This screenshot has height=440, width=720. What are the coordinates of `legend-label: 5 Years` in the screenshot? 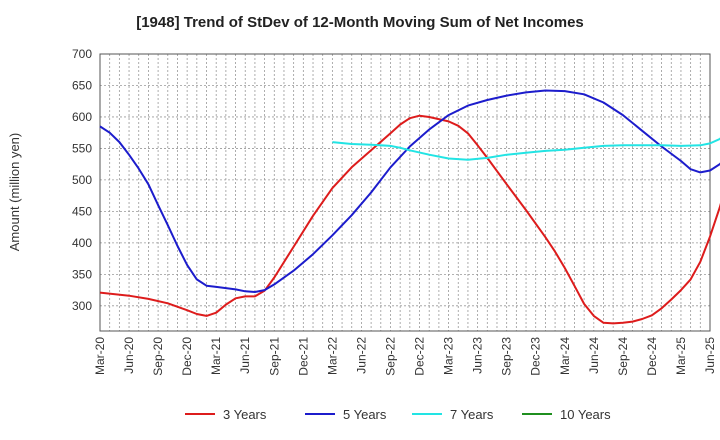 It's located at (365, 414).